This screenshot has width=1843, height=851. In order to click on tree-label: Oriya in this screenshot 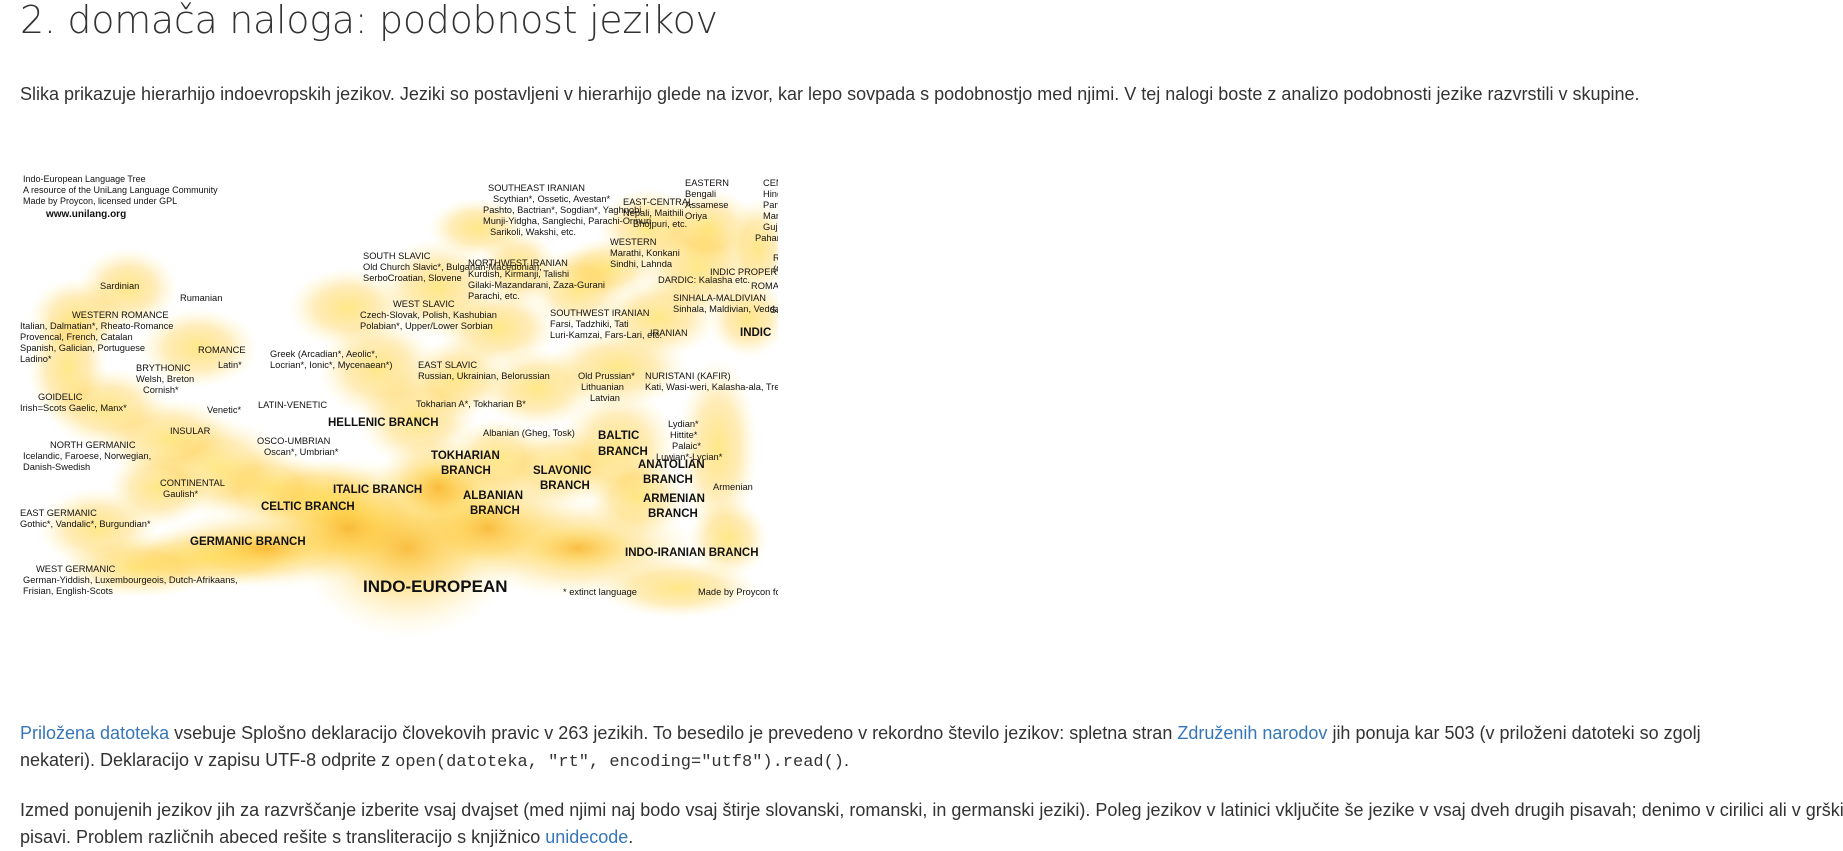, I will do `click(696, 216)`.